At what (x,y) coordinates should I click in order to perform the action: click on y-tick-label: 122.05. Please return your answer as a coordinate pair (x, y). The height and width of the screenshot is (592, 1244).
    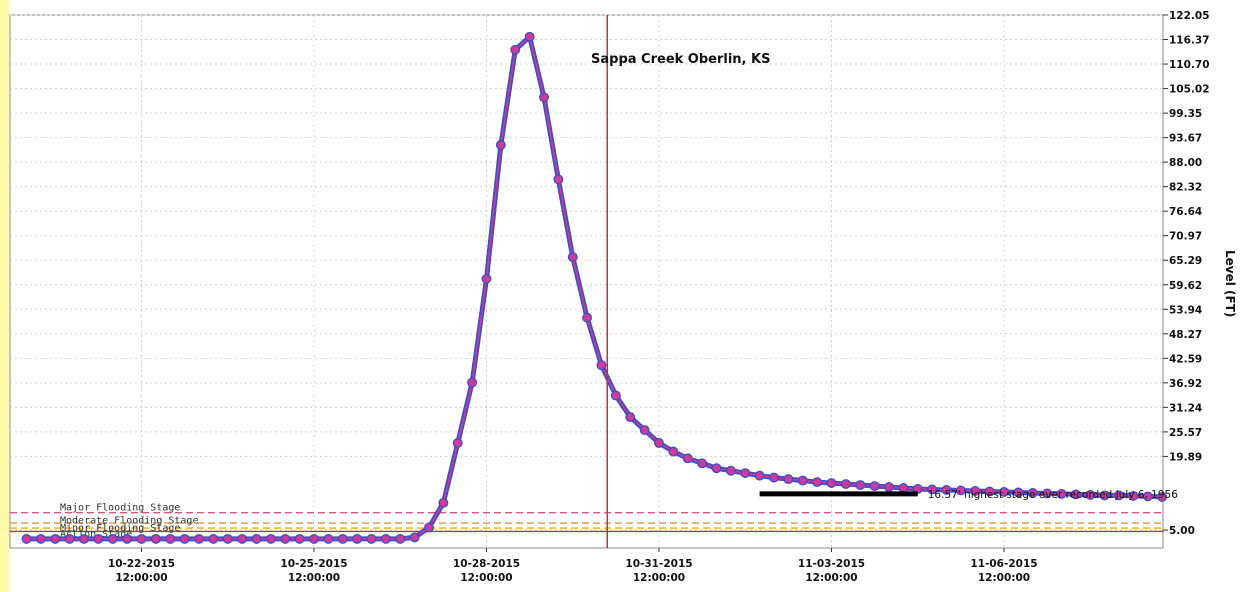
    Looking at the image, I should click on (1189, 16).